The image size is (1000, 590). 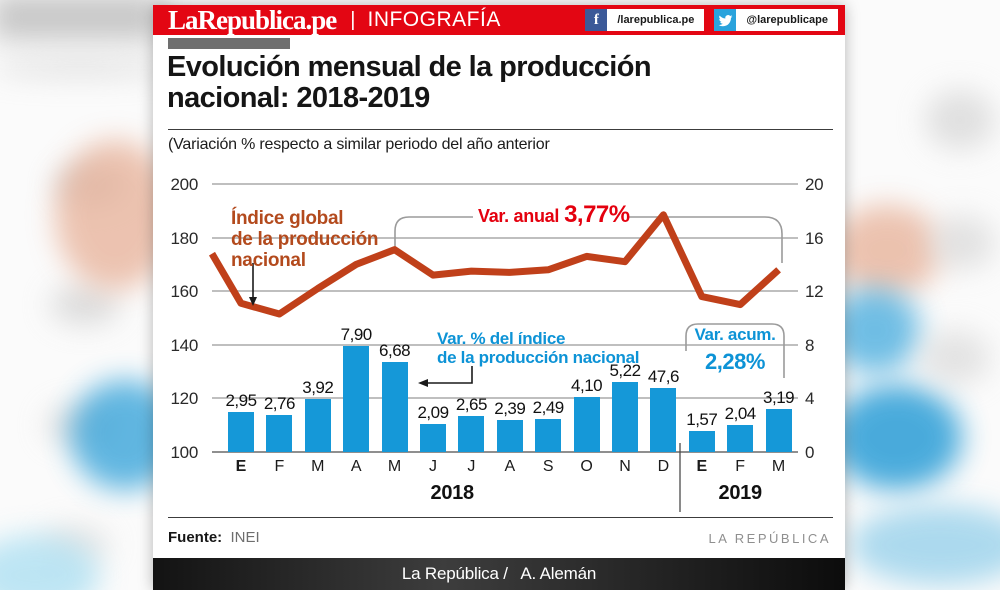 I want to click on bars-label-arrowhead, so click(x=423, y=383).